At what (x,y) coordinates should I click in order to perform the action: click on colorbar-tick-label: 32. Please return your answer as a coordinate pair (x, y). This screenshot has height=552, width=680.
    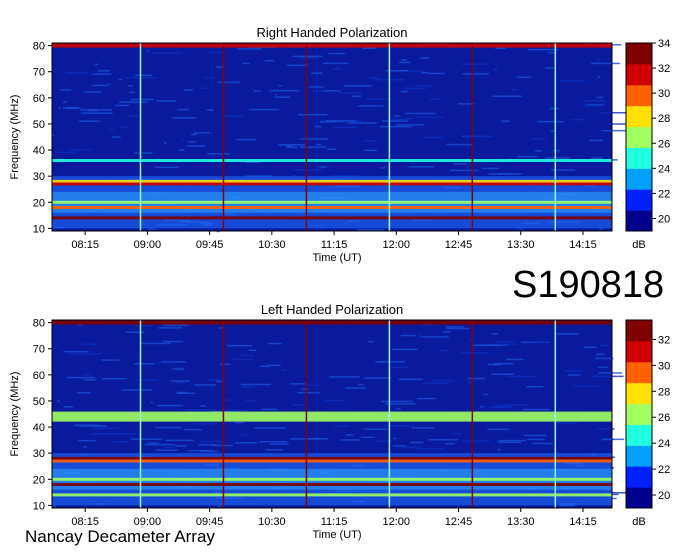
    Looking at the image, I should click on (664, 69).